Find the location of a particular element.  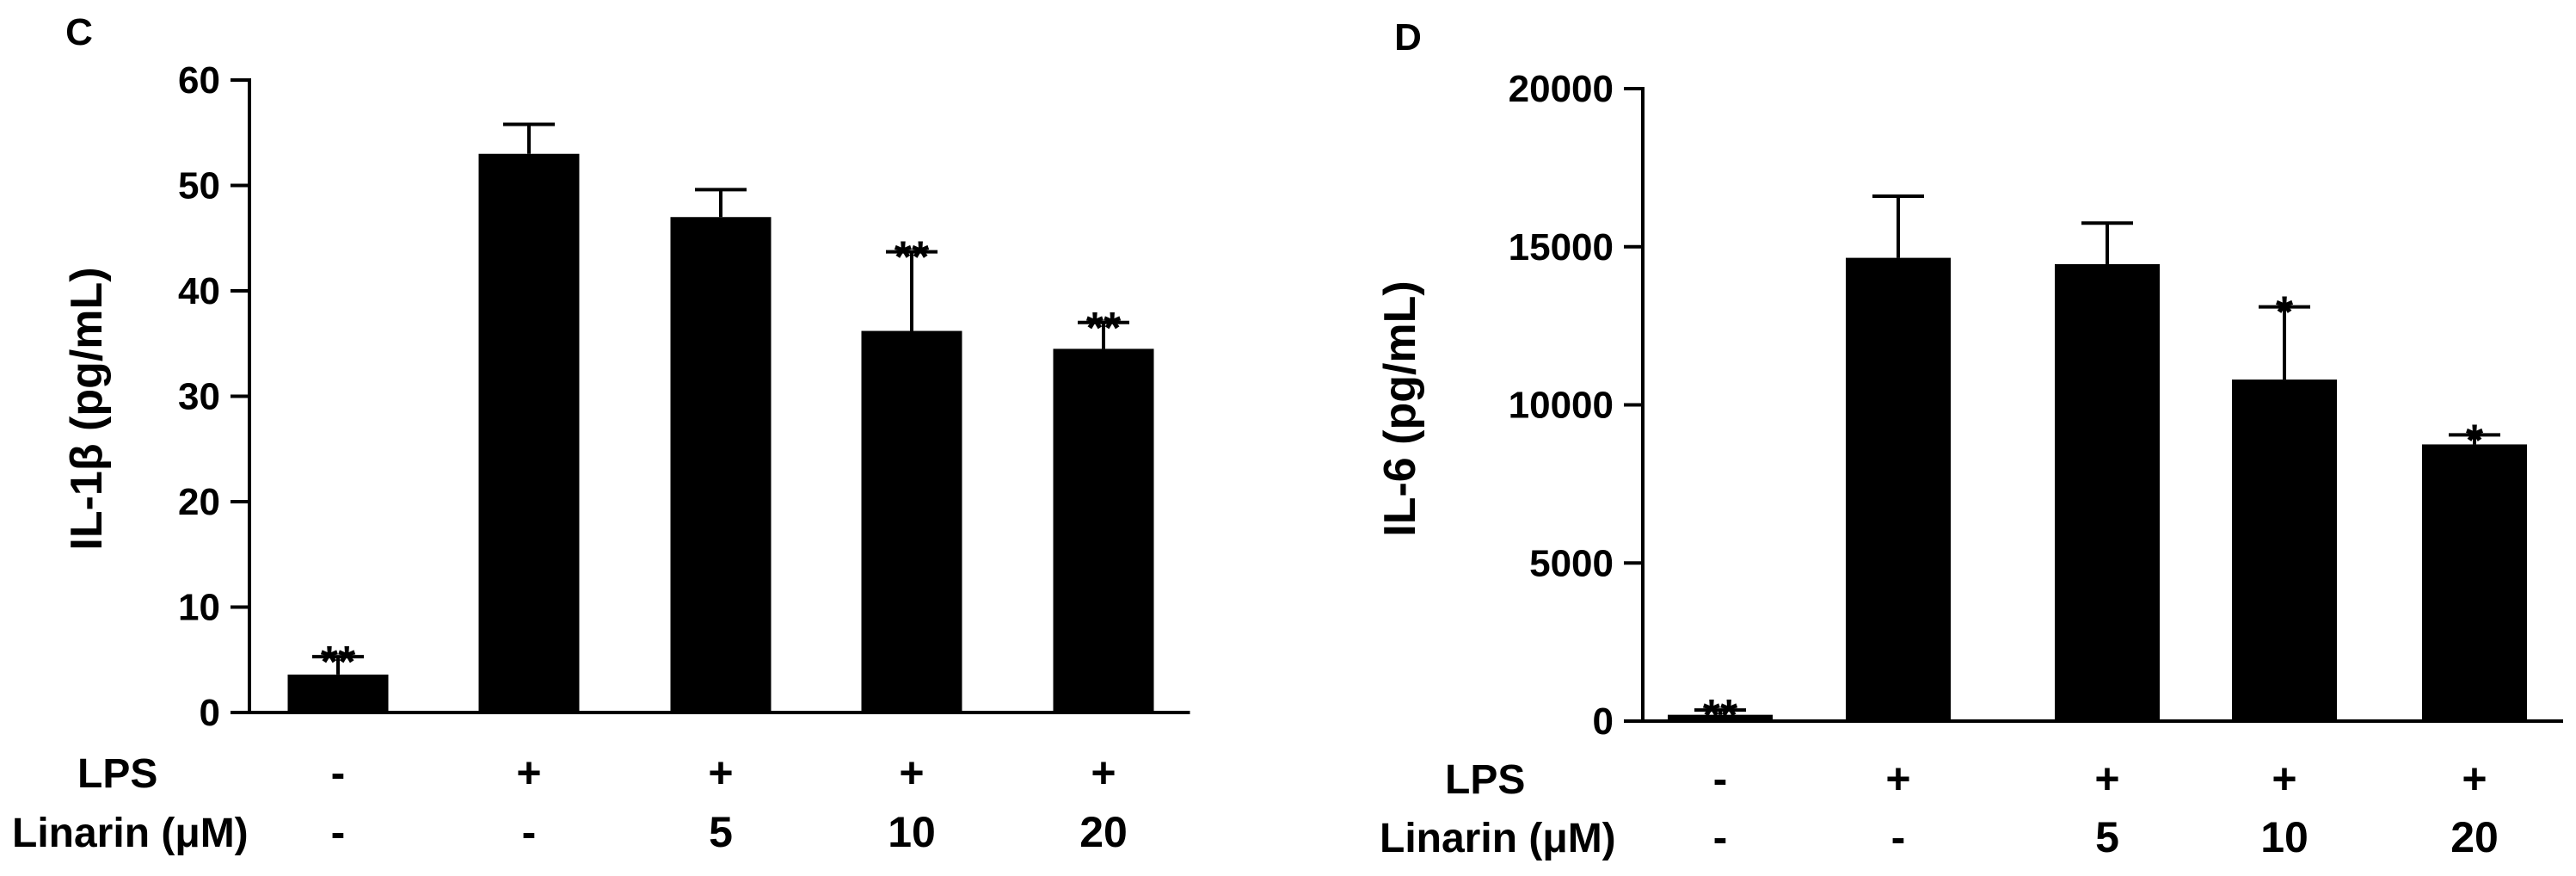

panel-c-linarin-row-label: Linarin (μM) is located at coordinates (130, 833).